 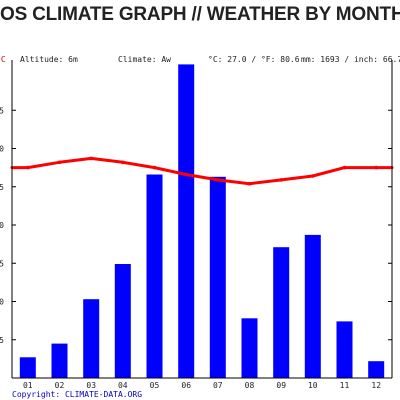 What do you see at coordinates (350, 59) in the screenshot?
I see `precipitation-total-text: mm: 1693 / inch: 66.7` at bounding box center [350, 59].